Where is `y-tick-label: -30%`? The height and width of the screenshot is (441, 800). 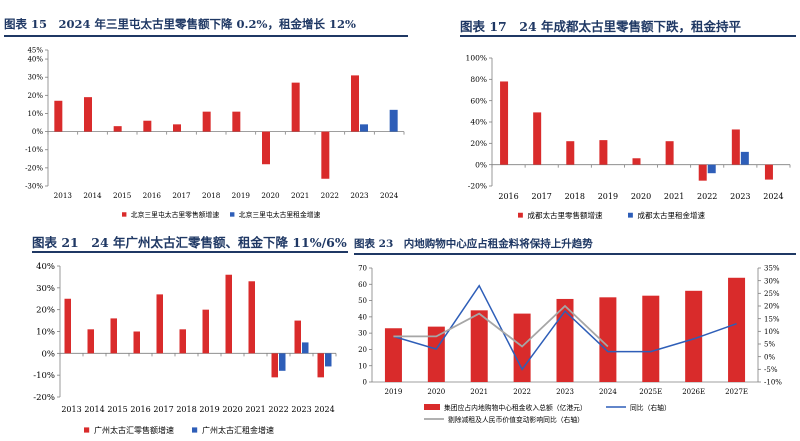 y-tick-label: -30% is located at coordinates (34, 186).